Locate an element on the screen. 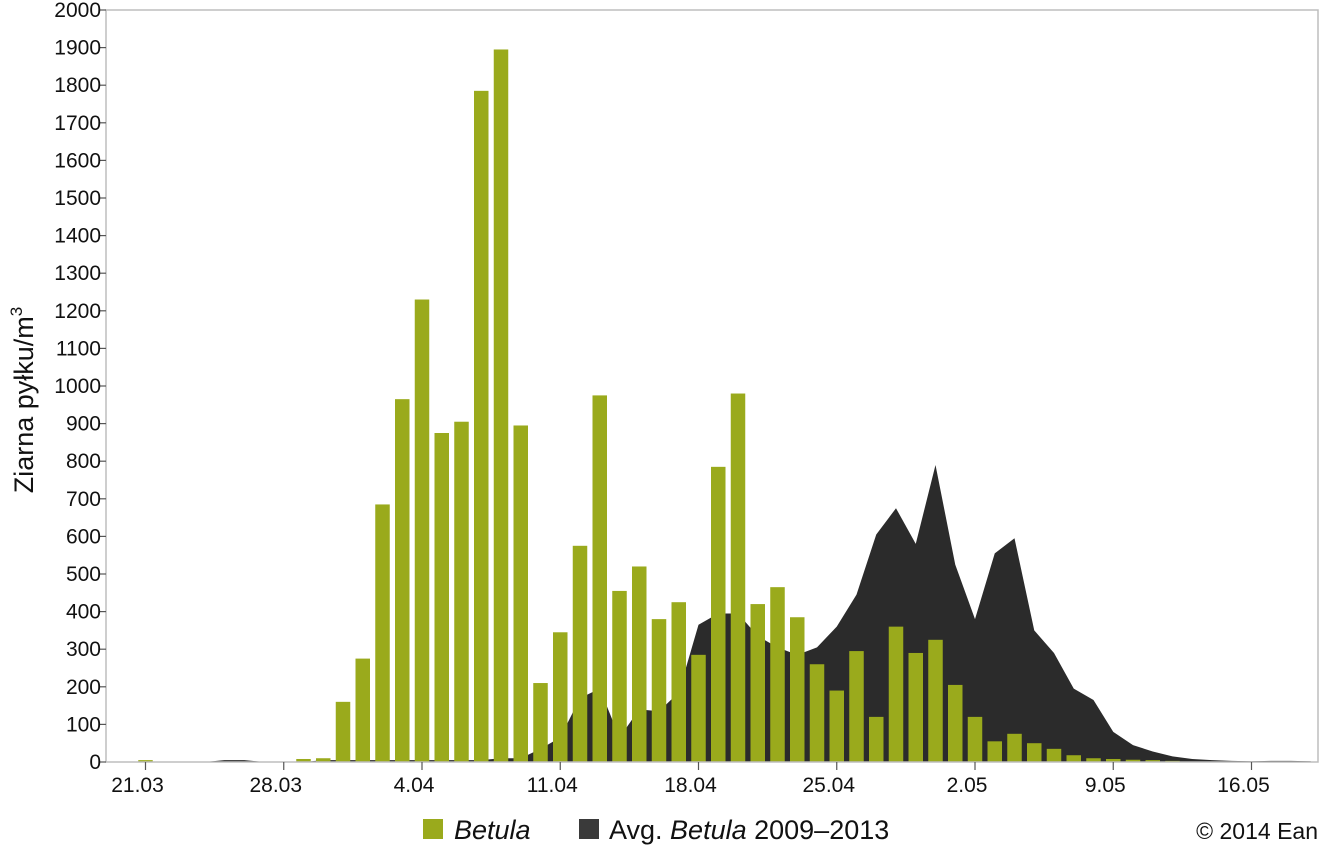  y-axis-label-text: Ziarna pyłku/m is located at coordinates (24, 404).